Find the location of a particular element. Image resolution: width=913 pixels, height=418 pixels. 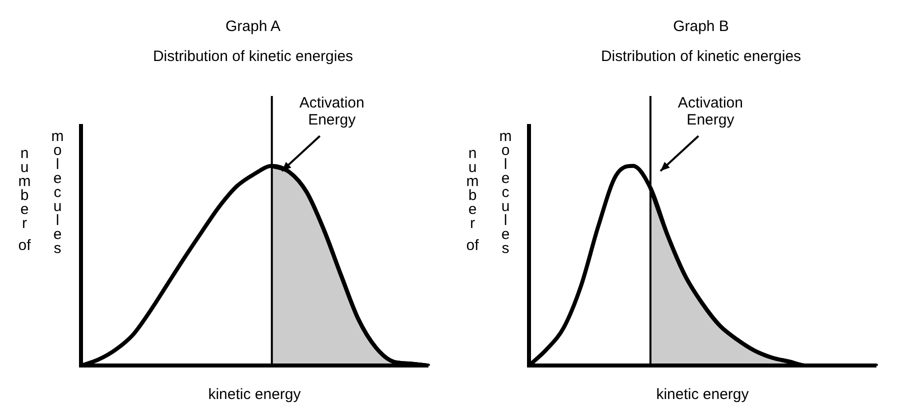

chart-title: Graph A is located at coordinates (253, 27).